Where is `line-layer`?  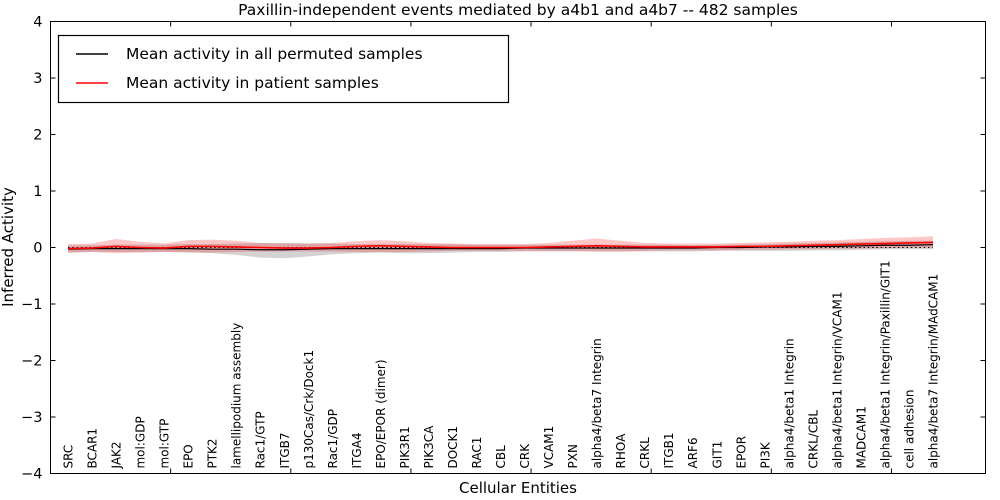 line-layer is located at coordinates (500, 246).